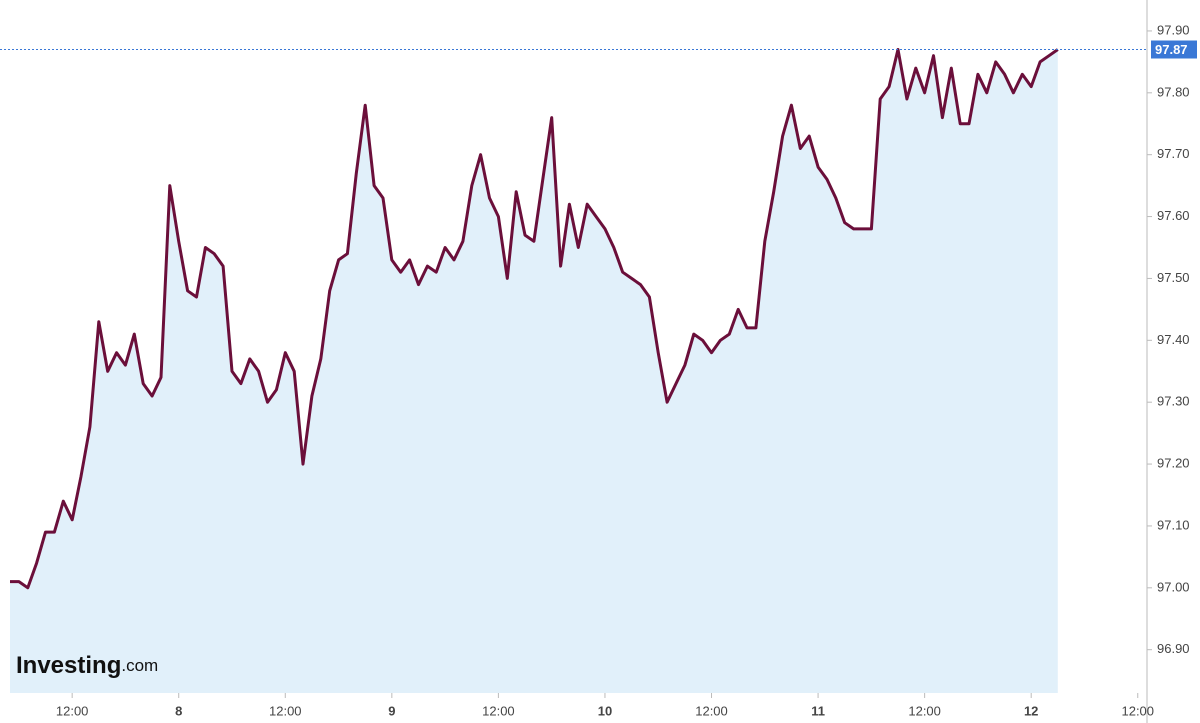 The width and height of the screenshot is (1200, 723). I want to click on x-tick-label: 9, so click(391, 710).